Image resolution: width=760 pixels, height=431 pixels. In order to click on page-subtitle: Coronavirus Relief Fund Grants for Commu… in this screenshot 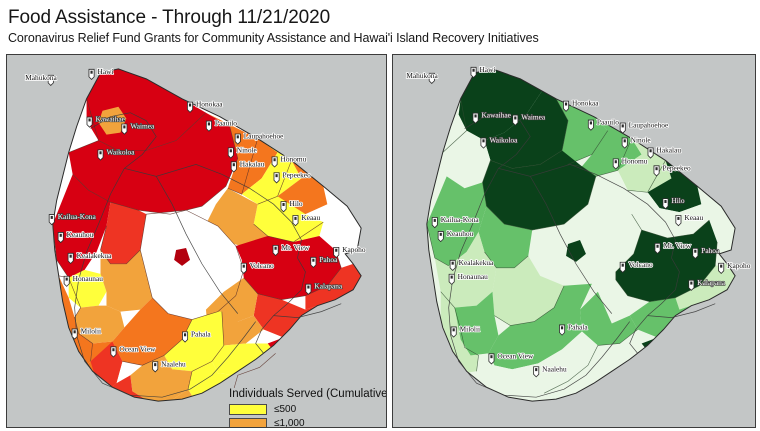, I will do `click(273, 38)`.